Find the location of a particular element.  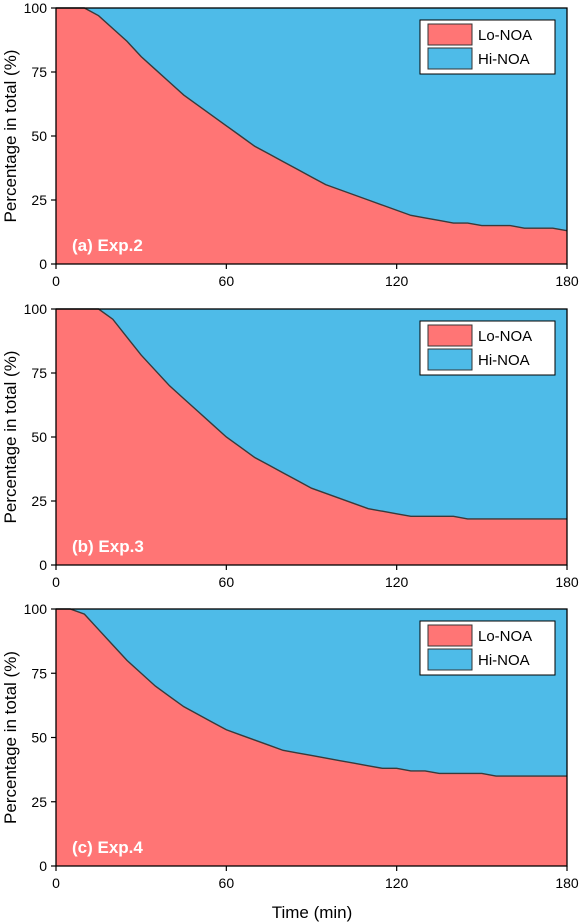

x-axis-title: Time (min) is located at coordinates (312, 912).